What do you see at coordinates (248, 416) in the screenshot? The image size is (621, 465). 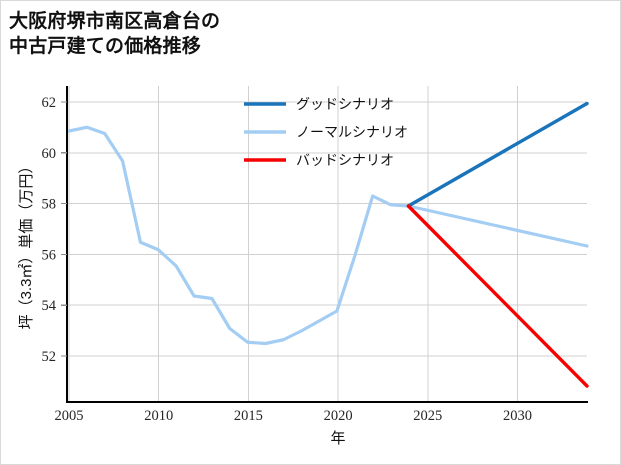 I see `x-tick-label: 2015` at bounding box center [248, 416].